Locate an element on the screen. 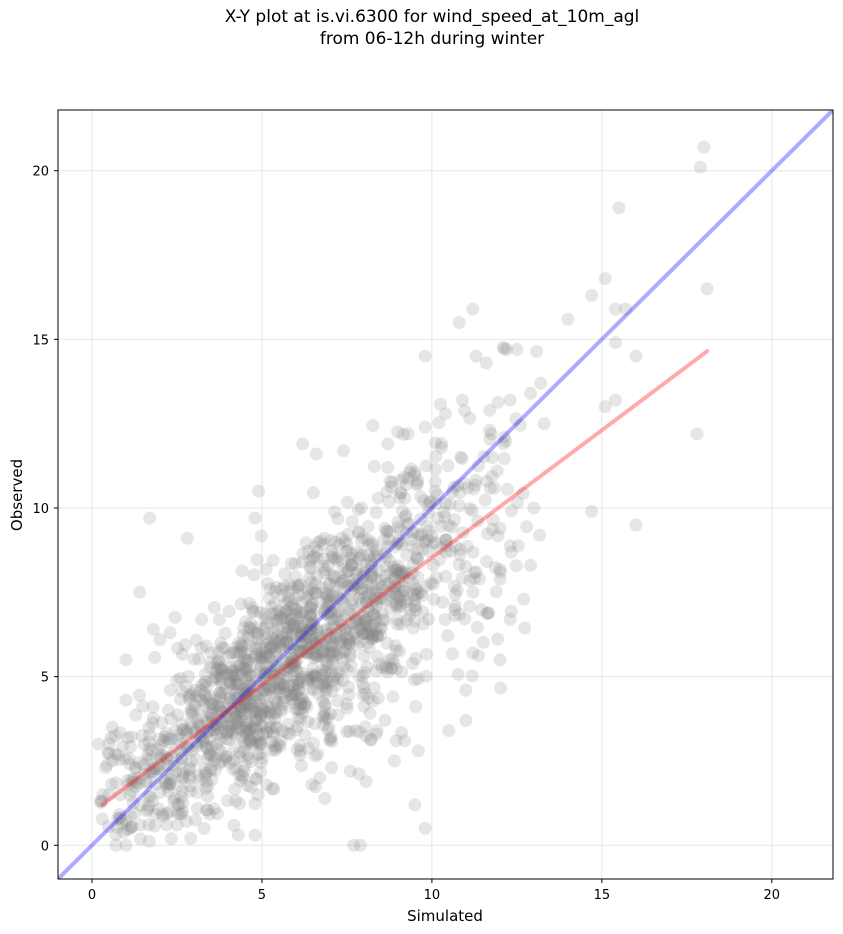  chart-title-line-2: from 06-12h during winter is located at coordinates (432, 39).